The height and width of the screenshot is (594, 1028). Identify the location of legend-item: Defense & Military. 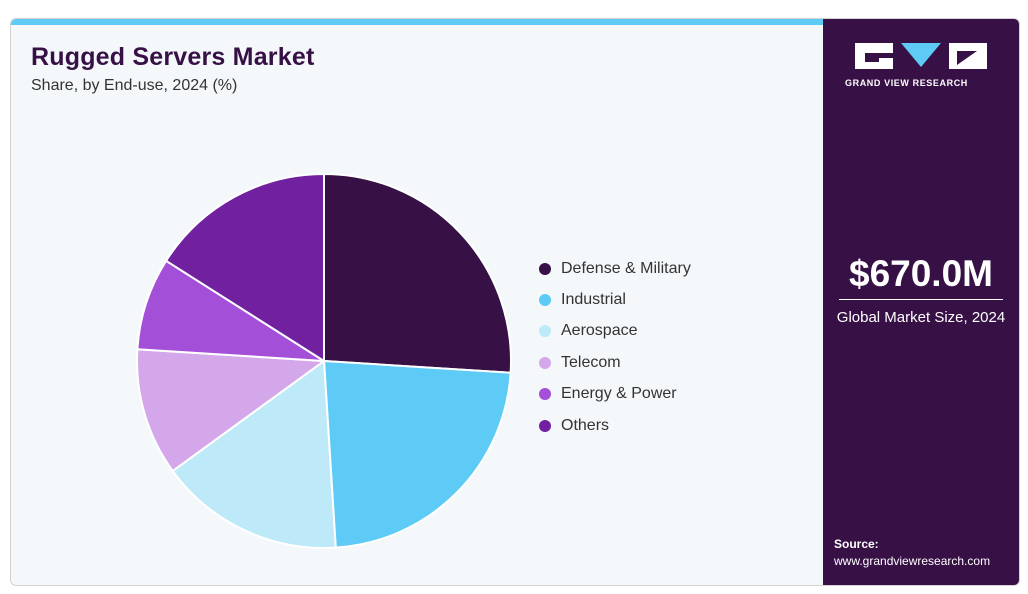
(615, 268).